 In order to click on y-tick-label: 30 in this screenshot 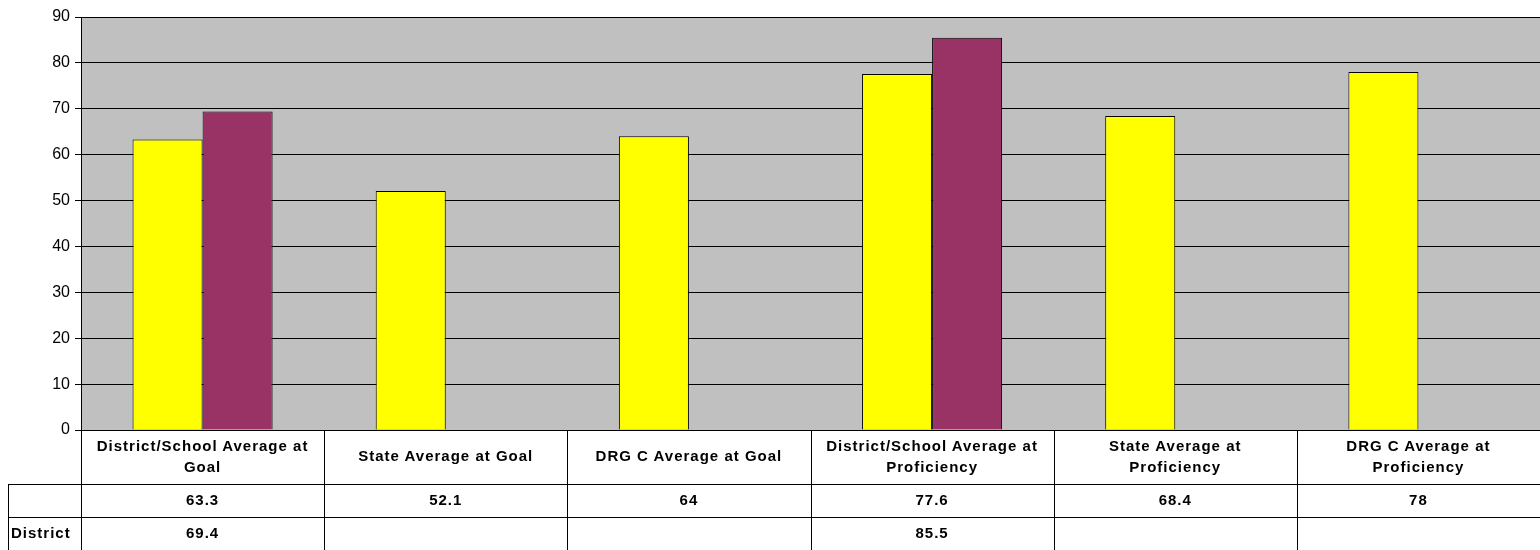, I will do `click(61, 291)`.